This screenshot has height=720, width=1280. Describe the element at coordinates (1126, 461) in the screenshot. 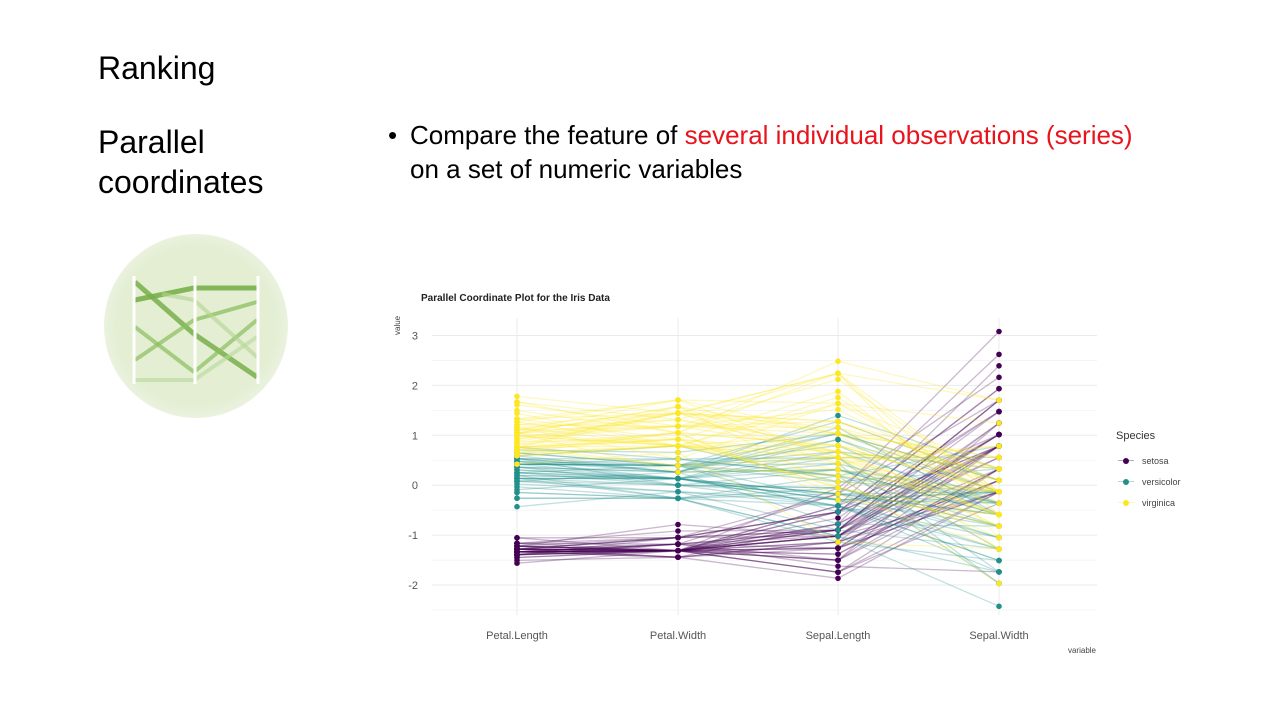

I see `legend-key-setosa` at that location.